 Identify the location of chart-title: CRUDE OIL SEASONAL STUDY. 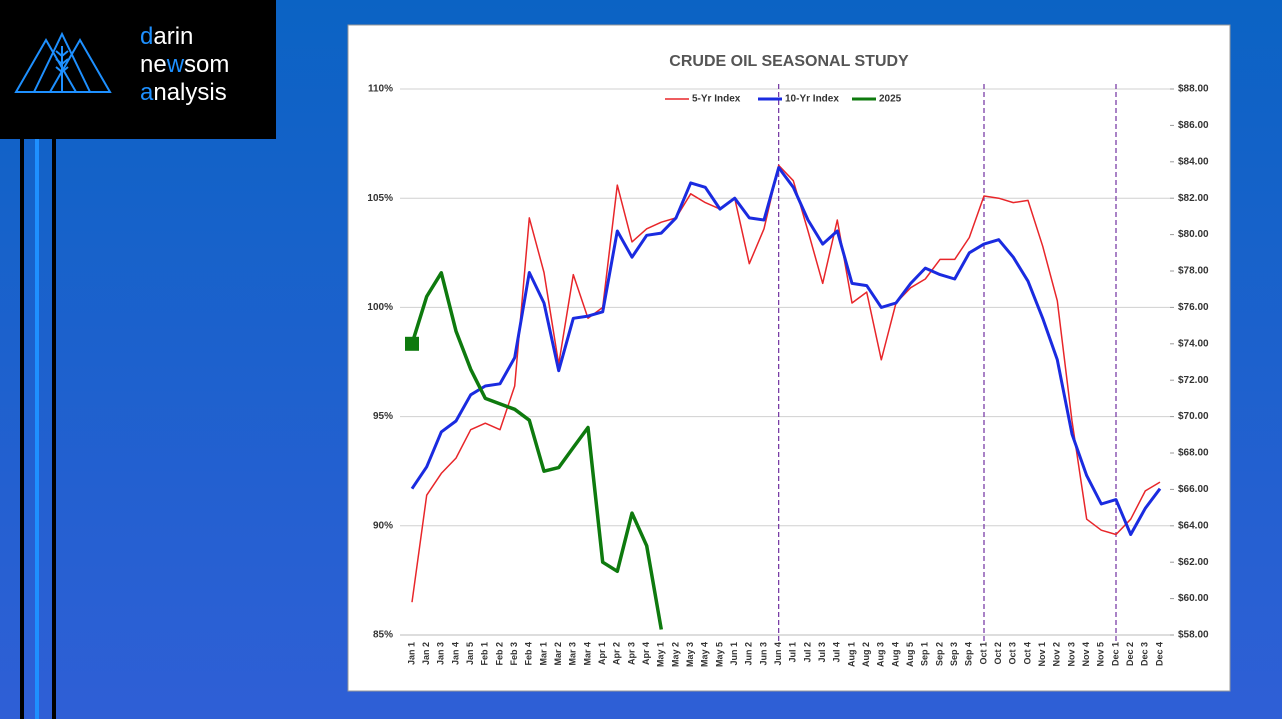
(789, 61).